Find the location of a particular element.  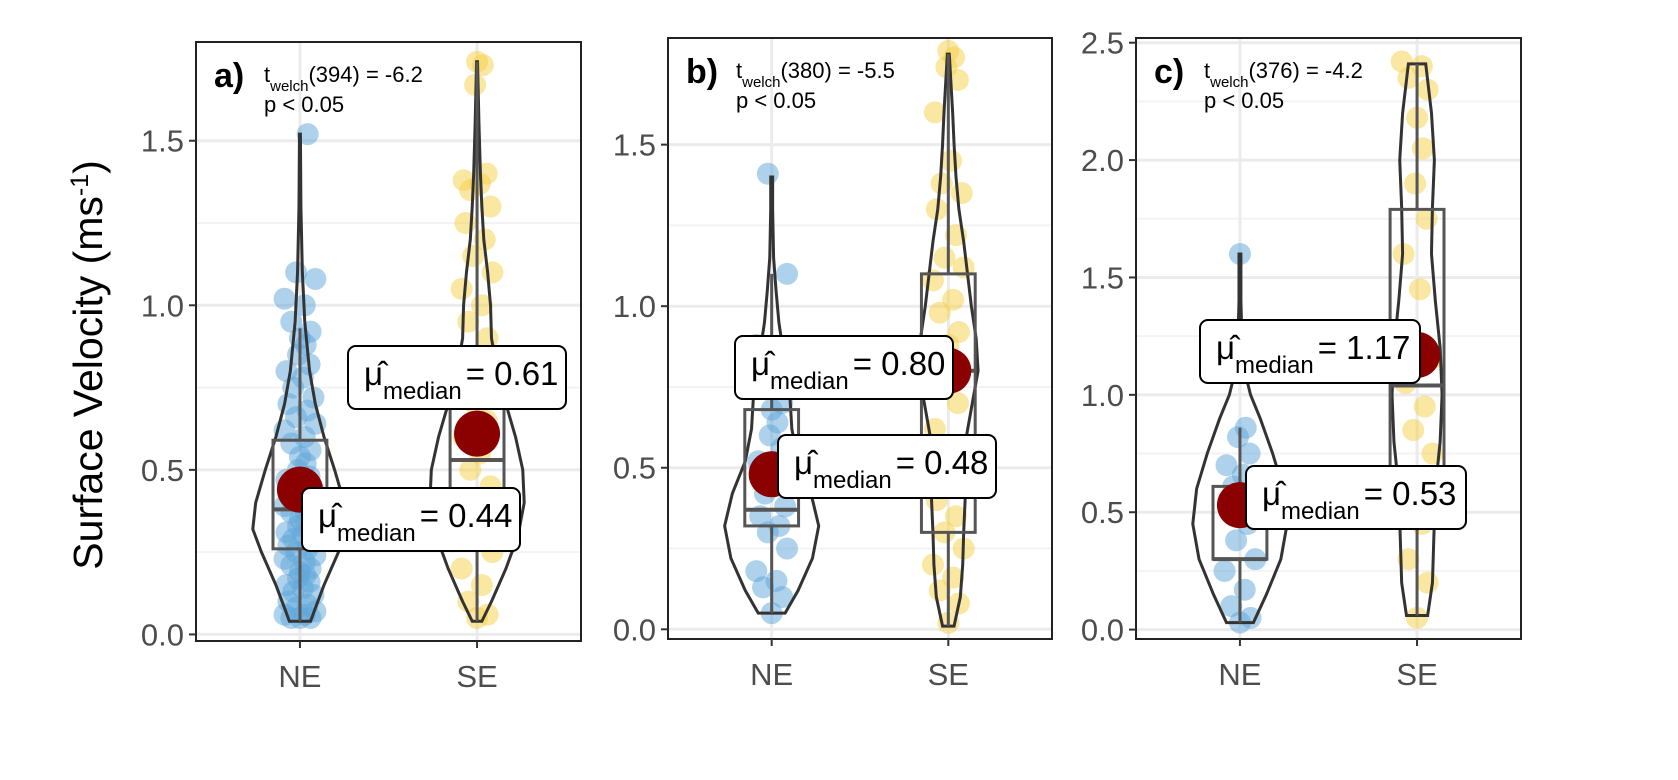

median-marker is located at coordinates (477, 433).